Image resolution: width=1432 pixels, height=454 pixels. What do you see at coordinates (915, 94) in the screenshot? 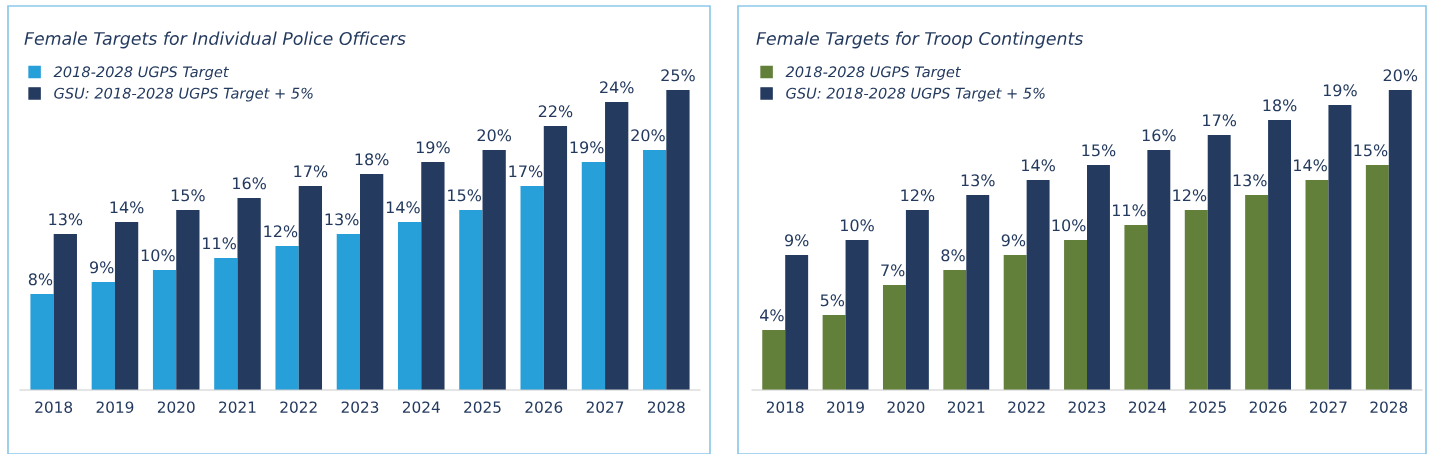
I see `legend-label: GSU: 2018-2028 UGPS Target + 5%` at bounding box center [915, 94].